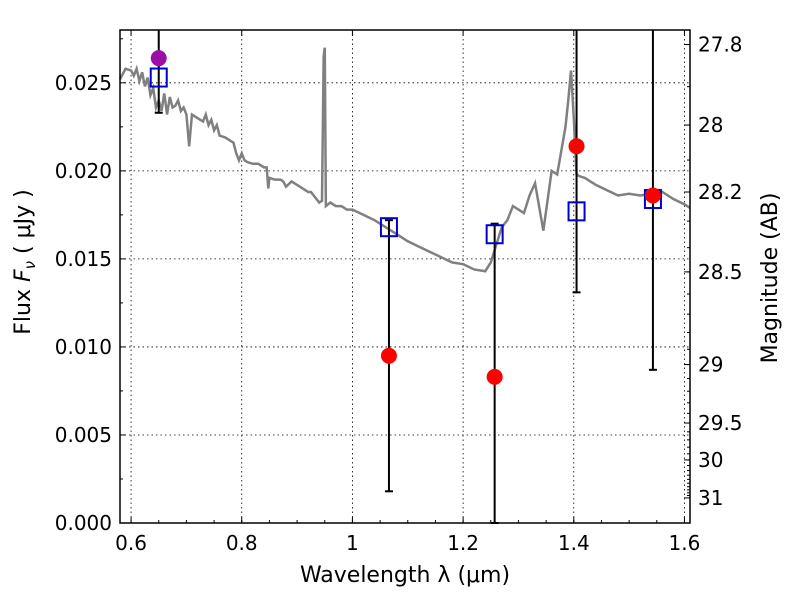  I want to click on y-axis-label: Flux Fν ( μJy ), so click(25, 261).